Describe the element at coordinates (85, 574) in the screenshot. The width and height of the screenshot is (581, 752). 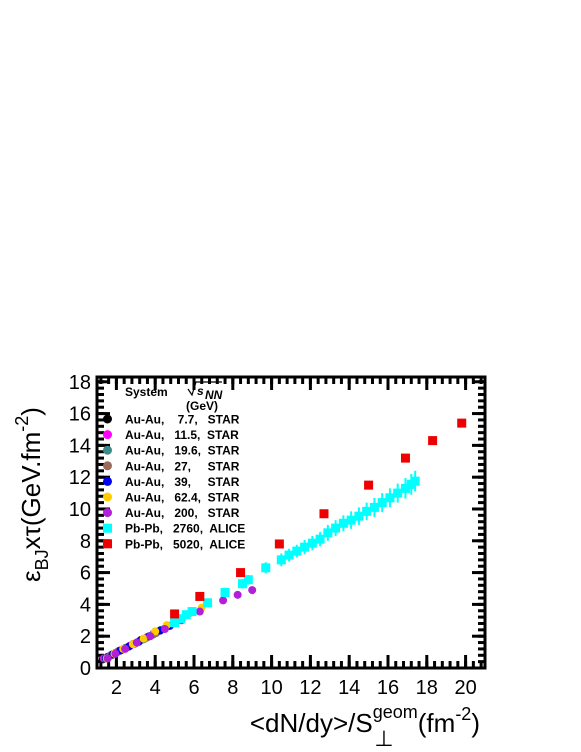
I see `y-tick-label: 6` at that location.